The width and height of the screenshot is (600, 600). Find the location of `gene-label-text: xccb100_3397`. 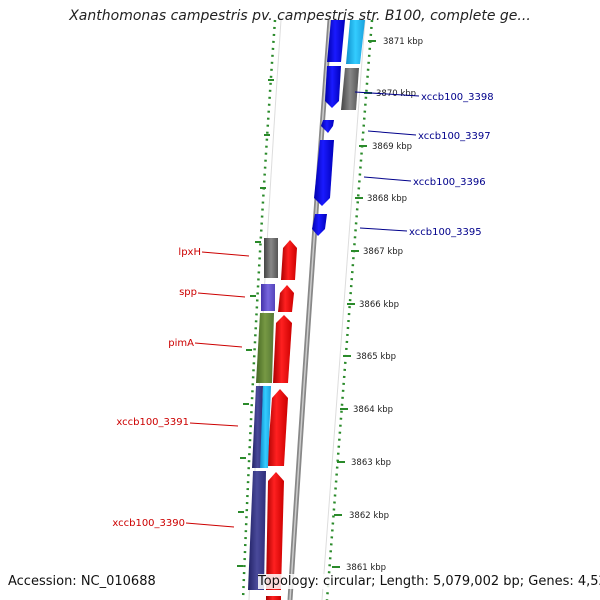

gene-label-text: xccb100_3397 is located at coordinates (454, 136).